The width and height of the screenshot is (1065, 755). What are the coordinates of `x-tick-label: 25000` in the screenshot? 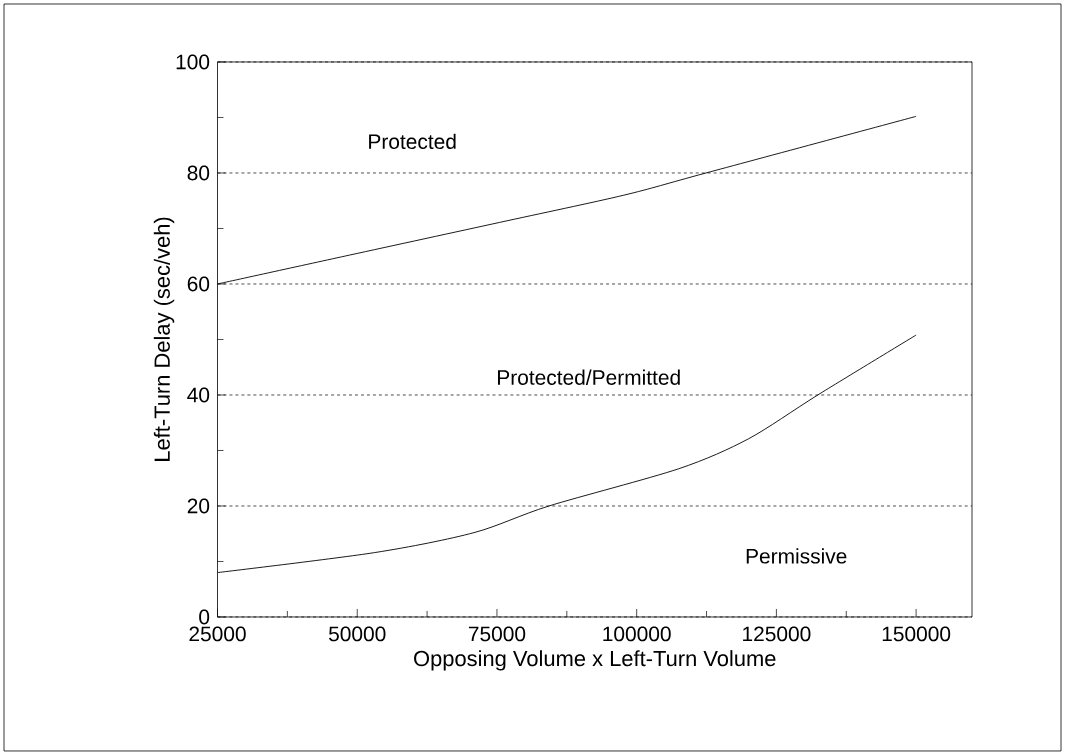 It's located at (217, 634).